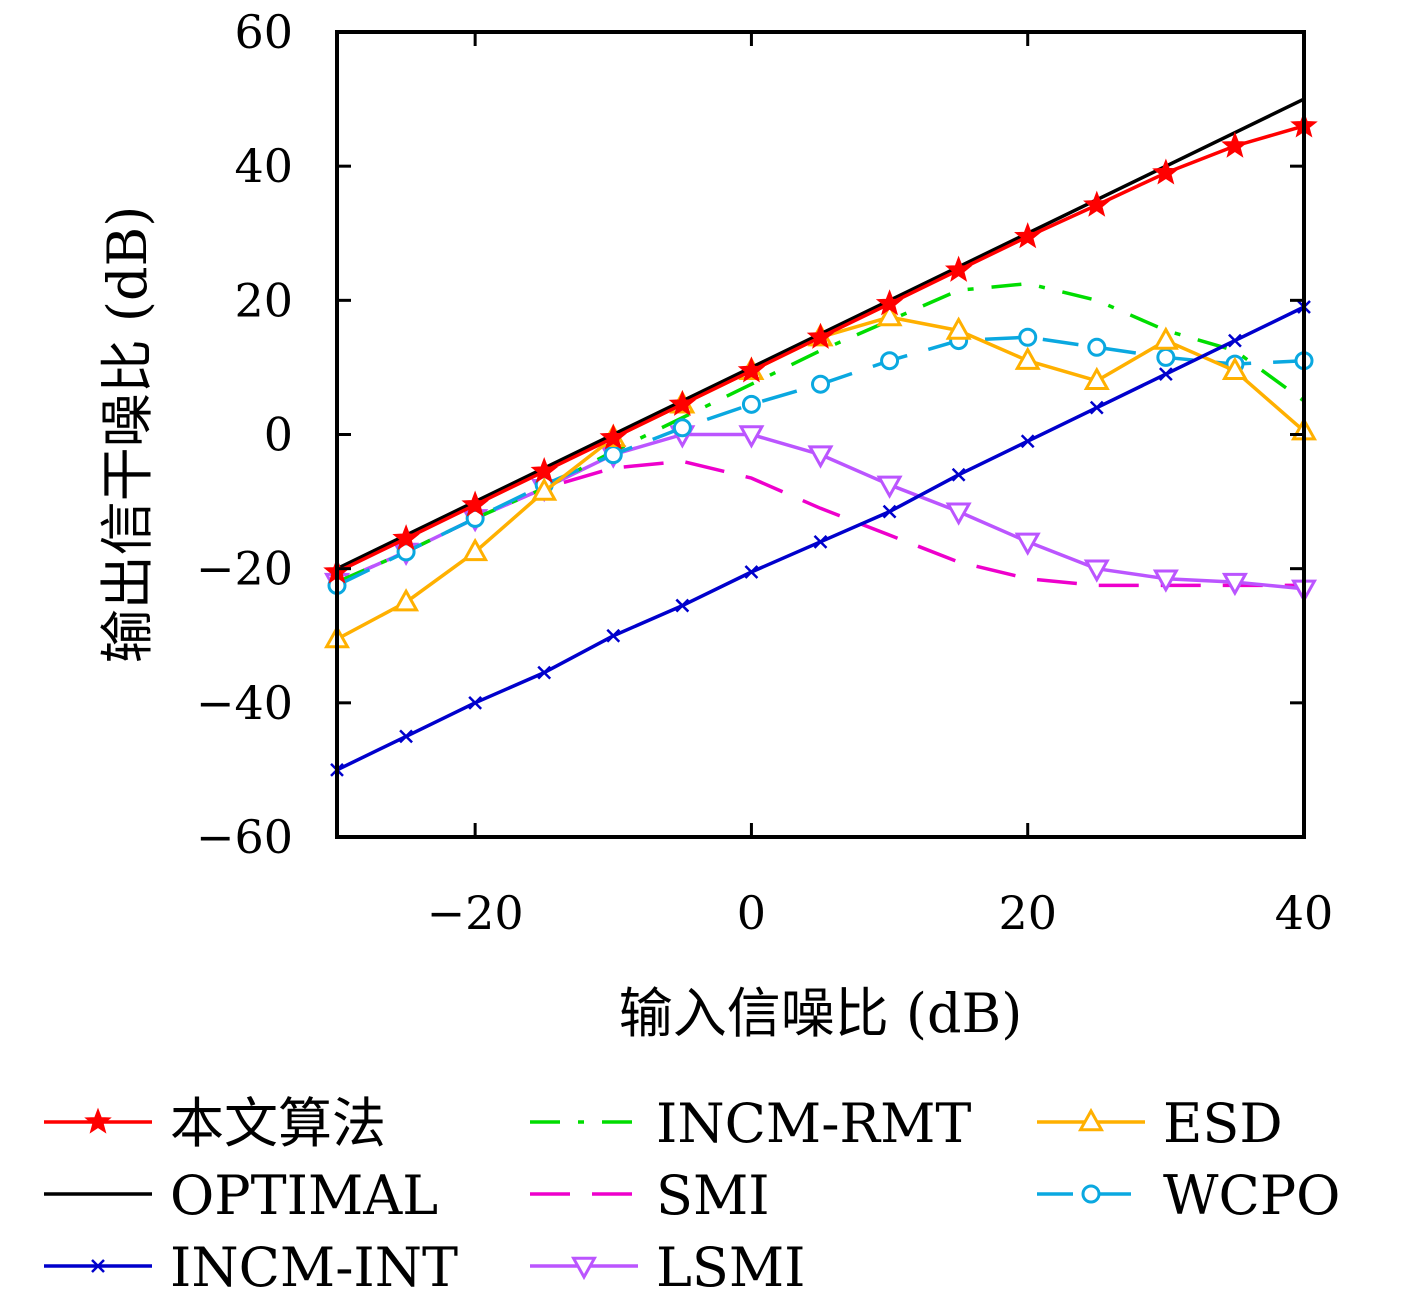 The width and height of the screenshot is (1417, 1299). I want to click on legend-entry-optimal: OPTIMAL, so click(241, 1195).